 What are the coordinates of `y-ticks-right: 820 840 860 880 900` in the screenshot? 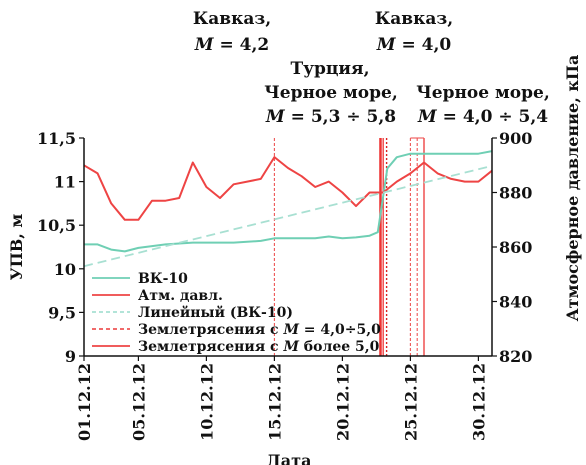 It's located at (512, 247).